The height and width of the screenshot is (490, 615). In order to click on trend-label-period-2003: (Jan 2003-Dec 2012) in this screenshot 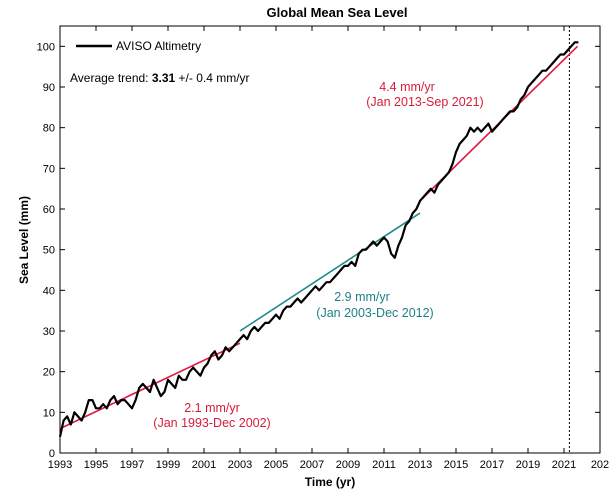, I will do `click(374, 313)`.